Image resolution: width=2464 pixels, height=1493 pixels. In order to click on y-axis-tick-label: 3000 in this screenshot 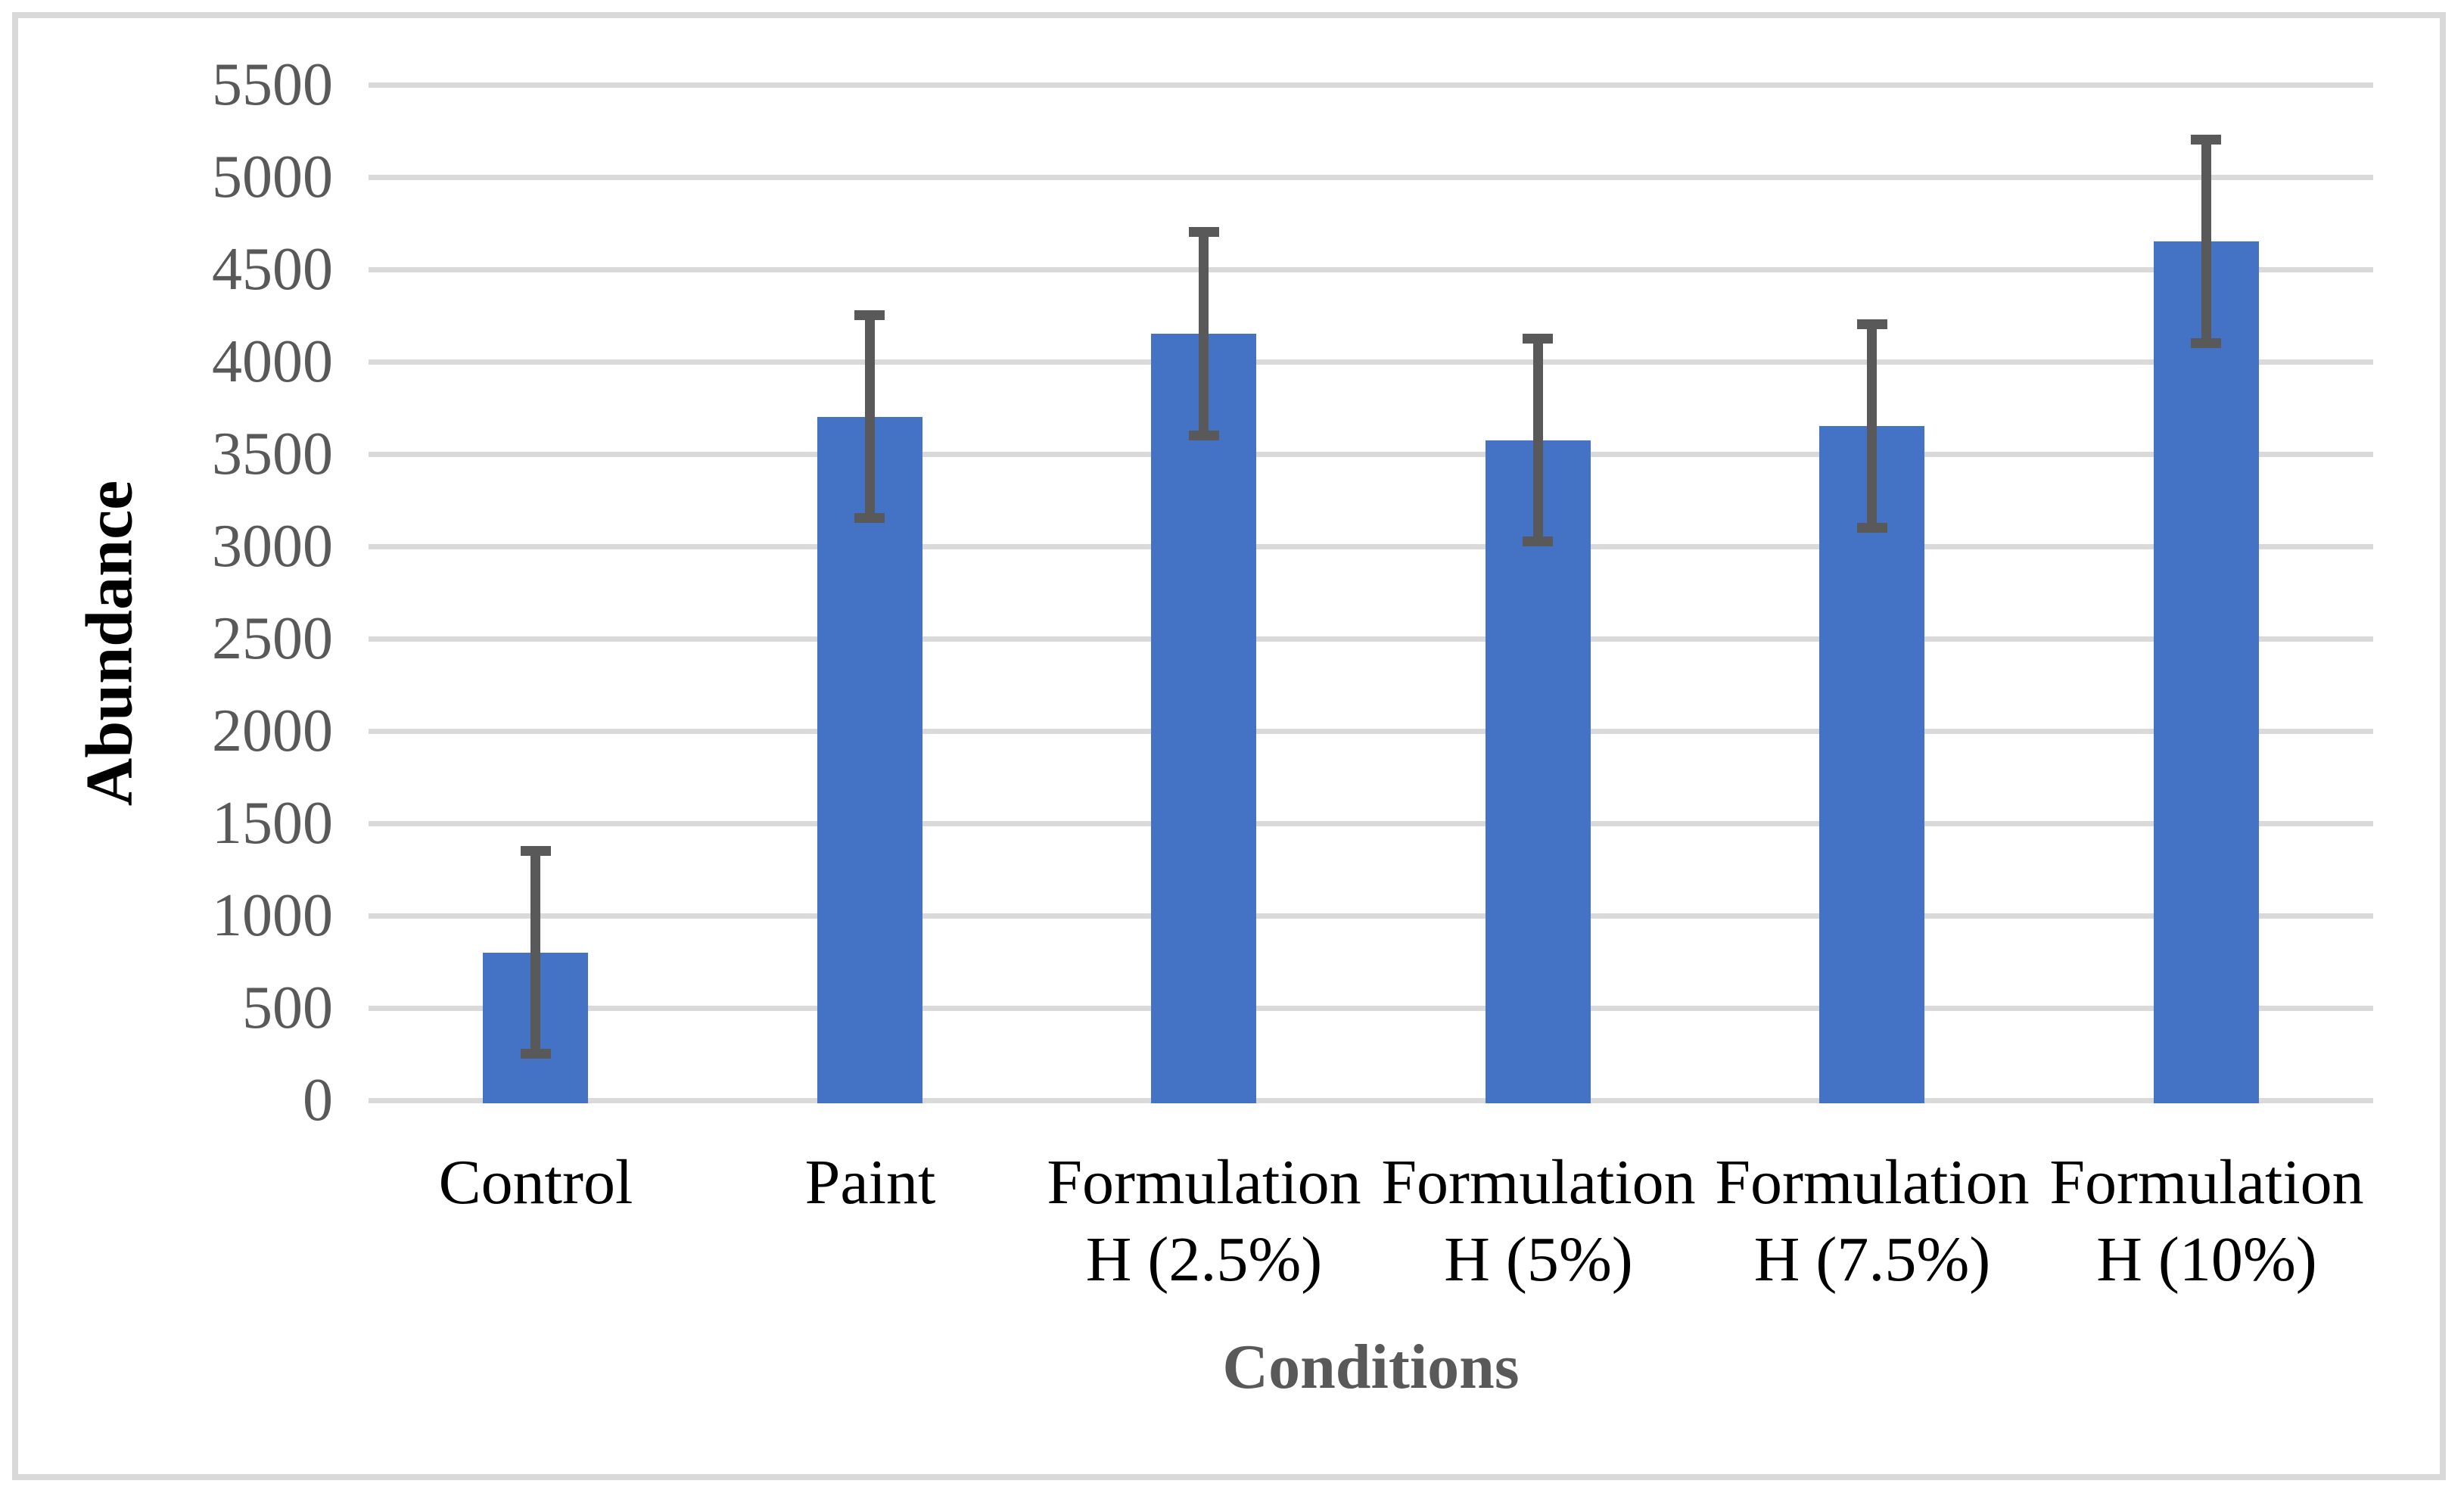, I will do `click(272, 546)`.